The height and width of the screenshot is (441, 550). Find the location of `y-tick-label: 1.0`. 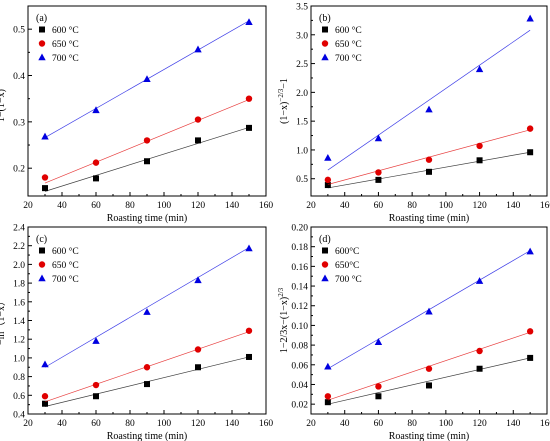

y-tick-label: 1.0 is located at coordinates (302, 151).